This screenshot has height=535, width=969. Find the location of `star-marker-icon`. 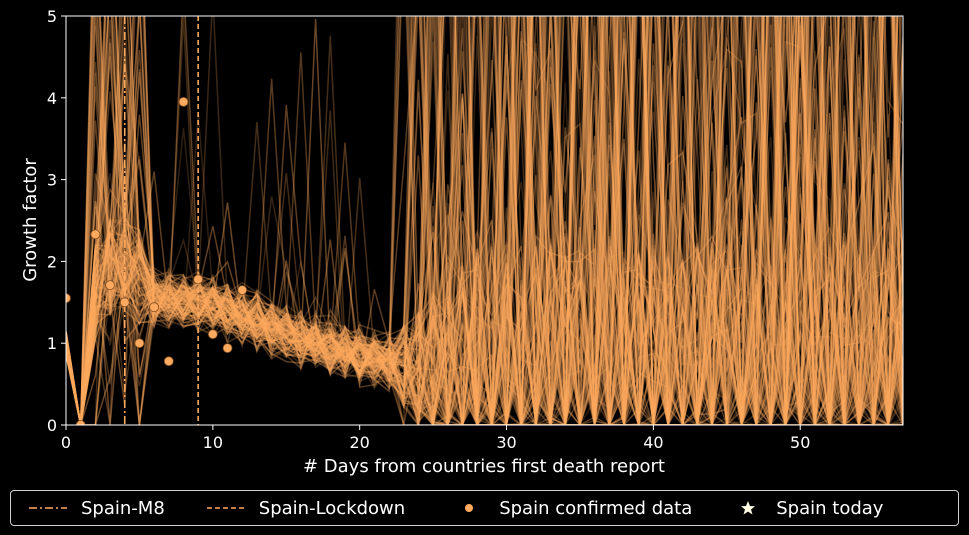

star-marker-icon is located at coordinates (748, 508).